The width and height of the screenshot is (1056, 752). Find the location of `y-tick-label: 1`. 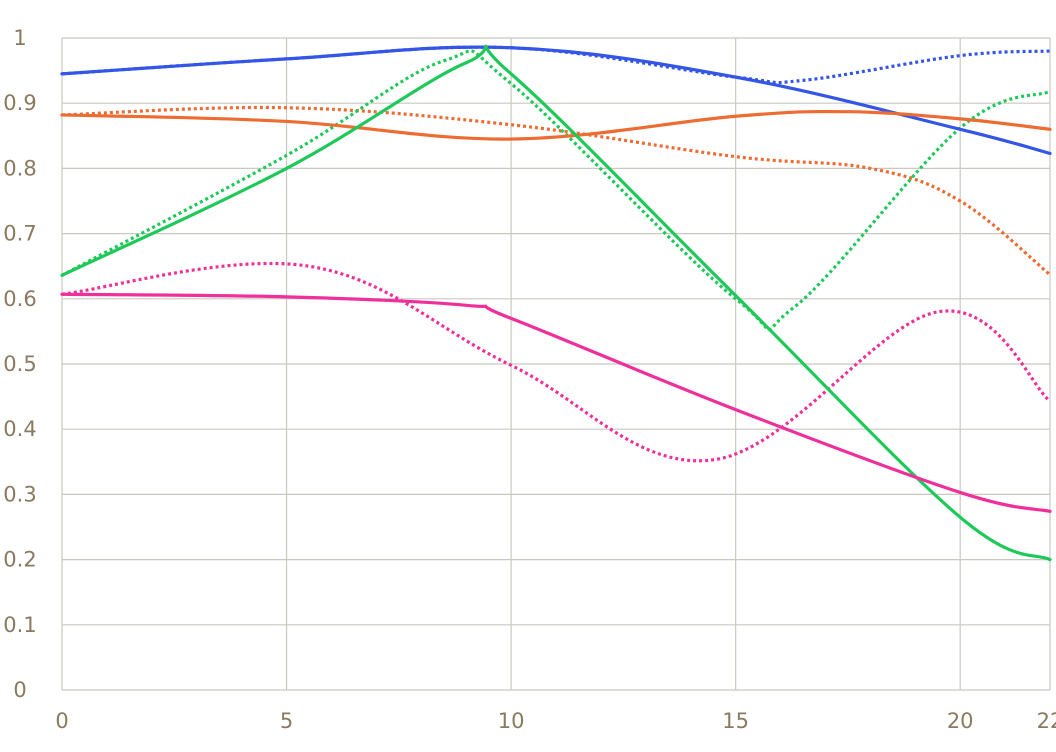

y-tick-label: 1 is located at coordinates (19, 38).